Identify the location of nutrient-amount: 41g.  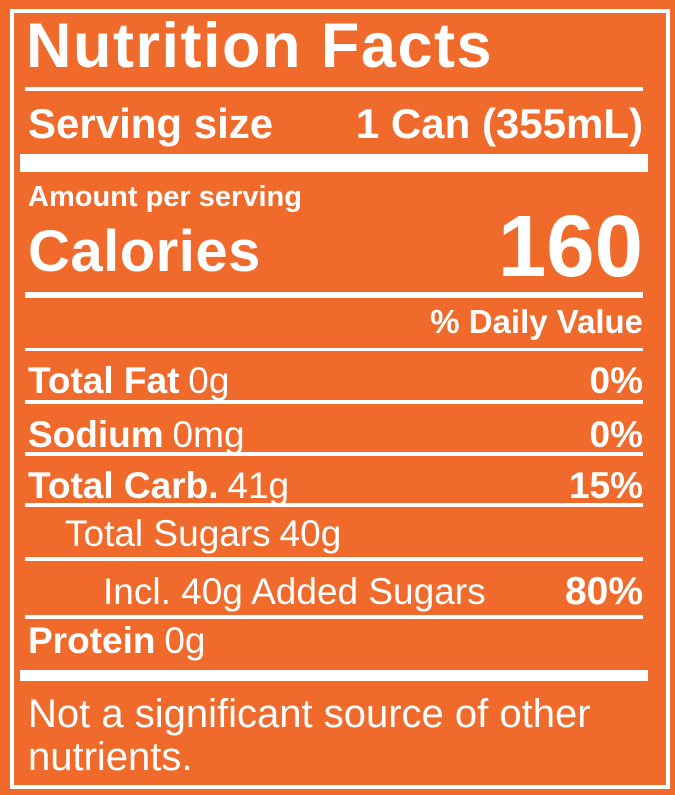
(258, 485).